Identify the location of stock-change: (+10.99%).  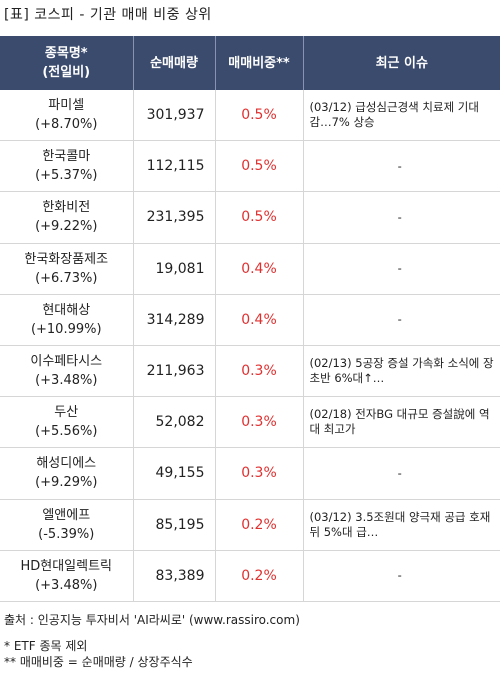
(66, 329).